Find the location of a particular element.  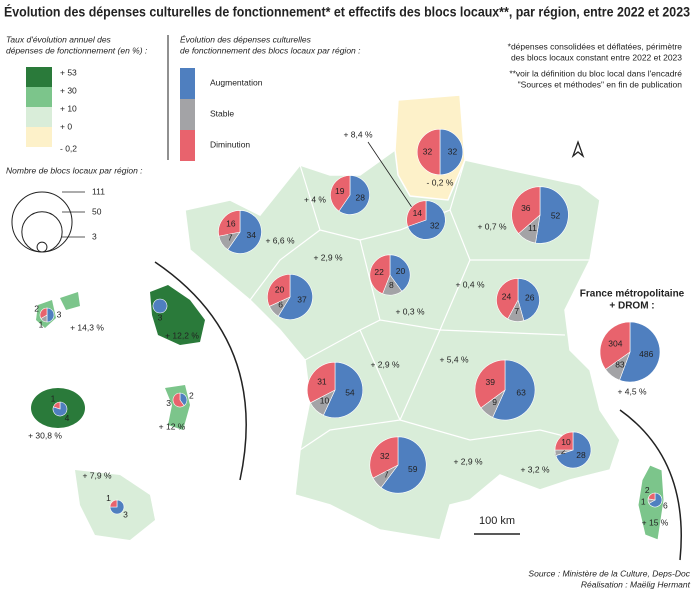

legend-size-label: 111 is located at coordinates (98, 191).